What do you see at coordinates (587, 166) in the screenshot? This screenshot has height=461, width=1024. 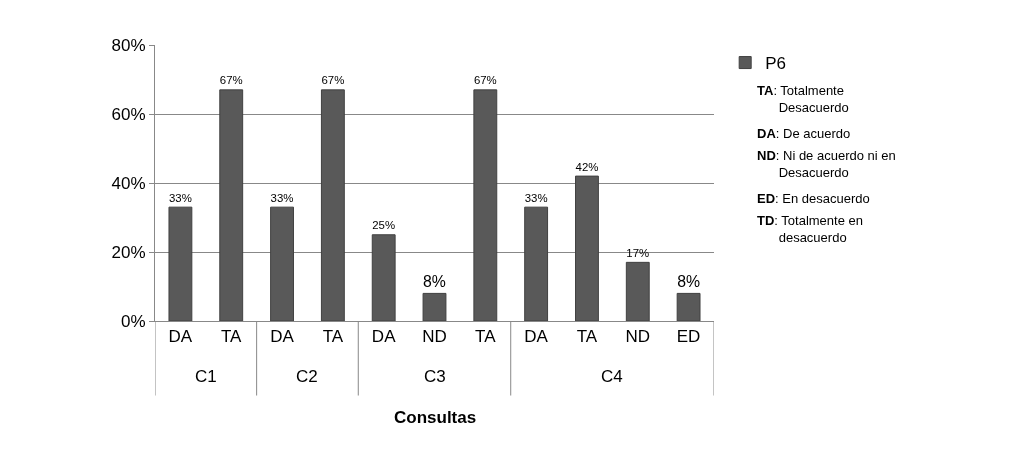 I see `data-label: 42%` at bounding box center [587, 166].